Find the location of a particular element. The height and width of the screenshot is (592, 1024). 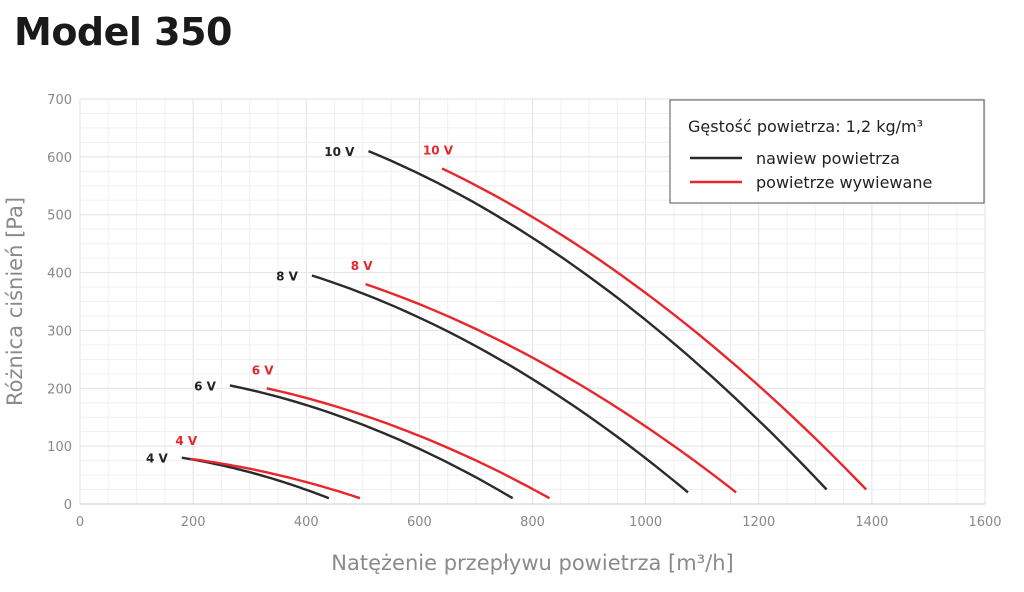

x-tick-label: 1400 is located at coordinates (871, 522).